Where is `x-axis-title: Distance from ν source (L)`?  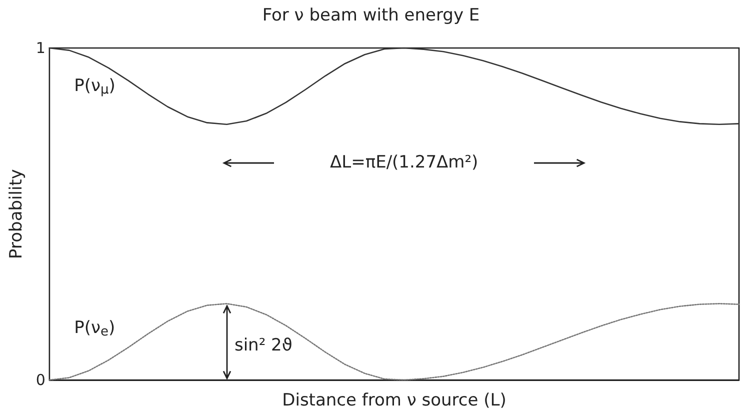 x-axis-title: Distance from ν source (L) is located at coordinates (394, 400).